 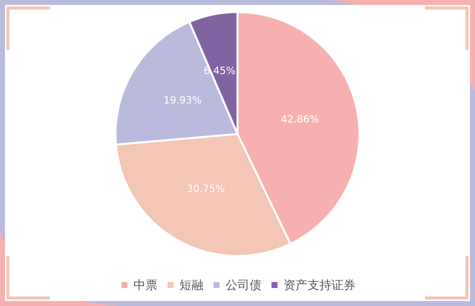 I want to click on data-label: 30.75%, so click(x=205, y=190).